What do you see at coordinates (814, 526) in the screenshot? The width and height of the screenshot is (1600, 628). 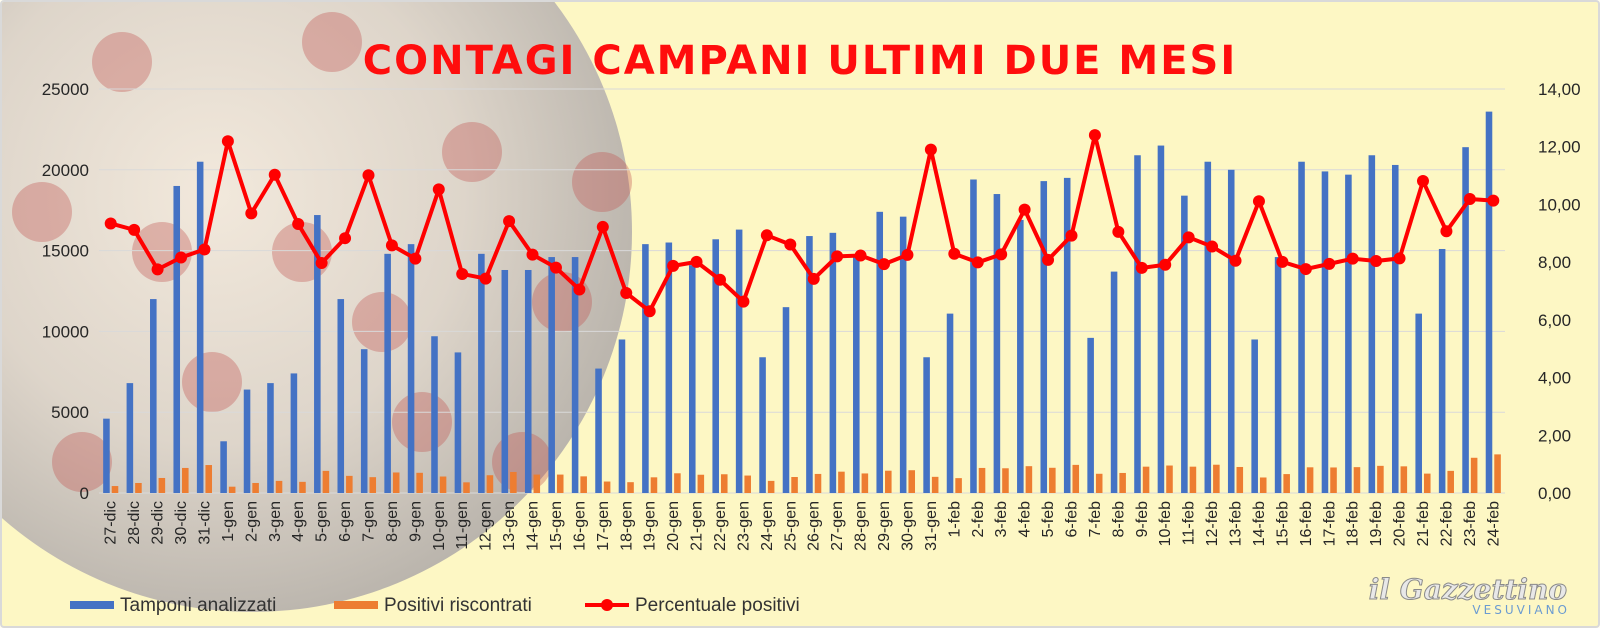 I see `x-tick: 26-gen` at bounding box center [814, 526].